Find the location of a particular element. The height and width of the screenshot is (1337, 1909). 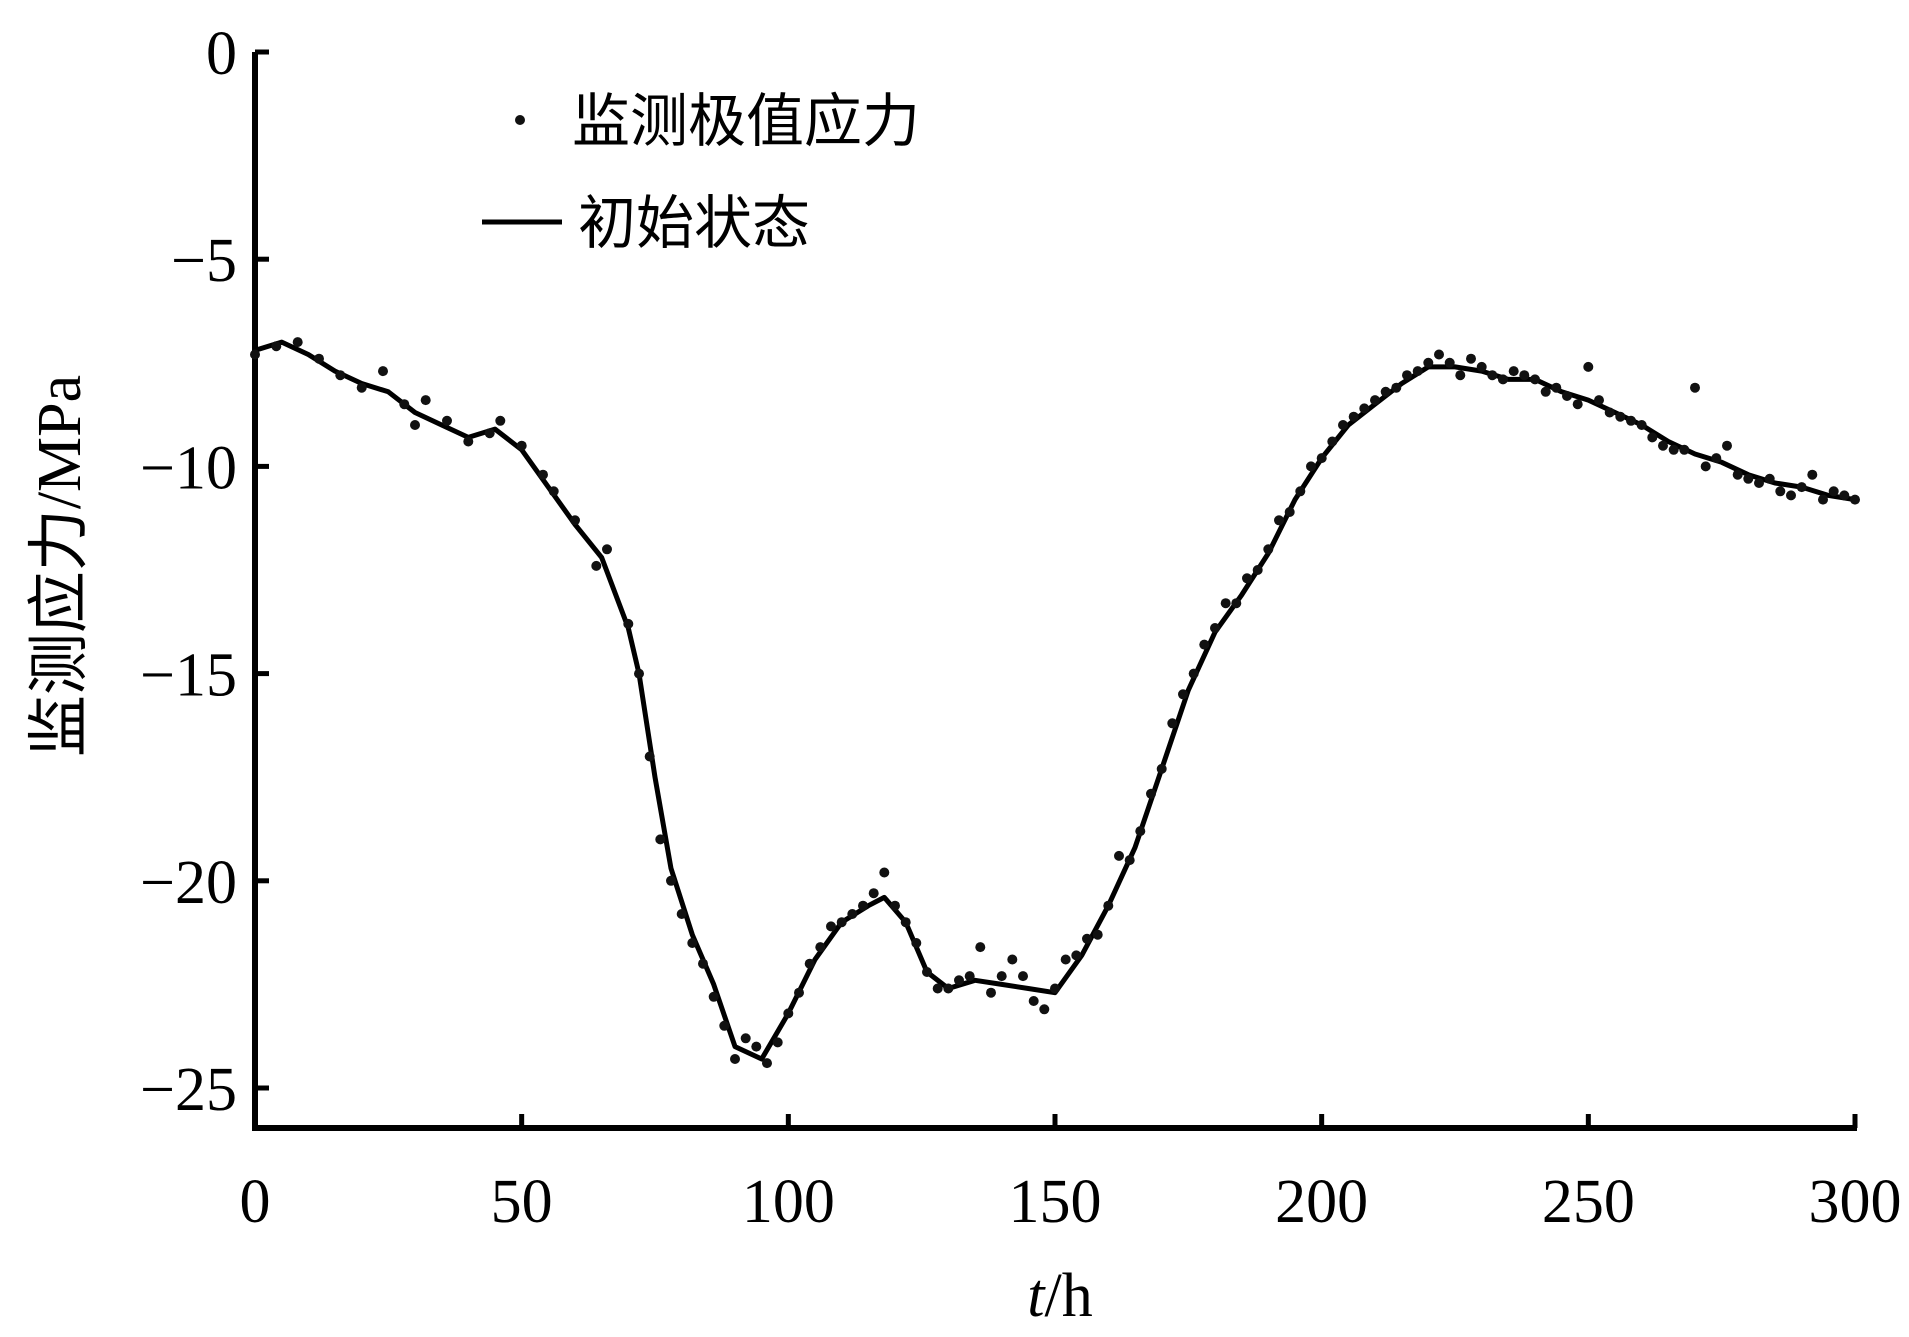

y-ticks: 0 −5 −10 −15 −20 −25 is located at coordinates (204, 572).